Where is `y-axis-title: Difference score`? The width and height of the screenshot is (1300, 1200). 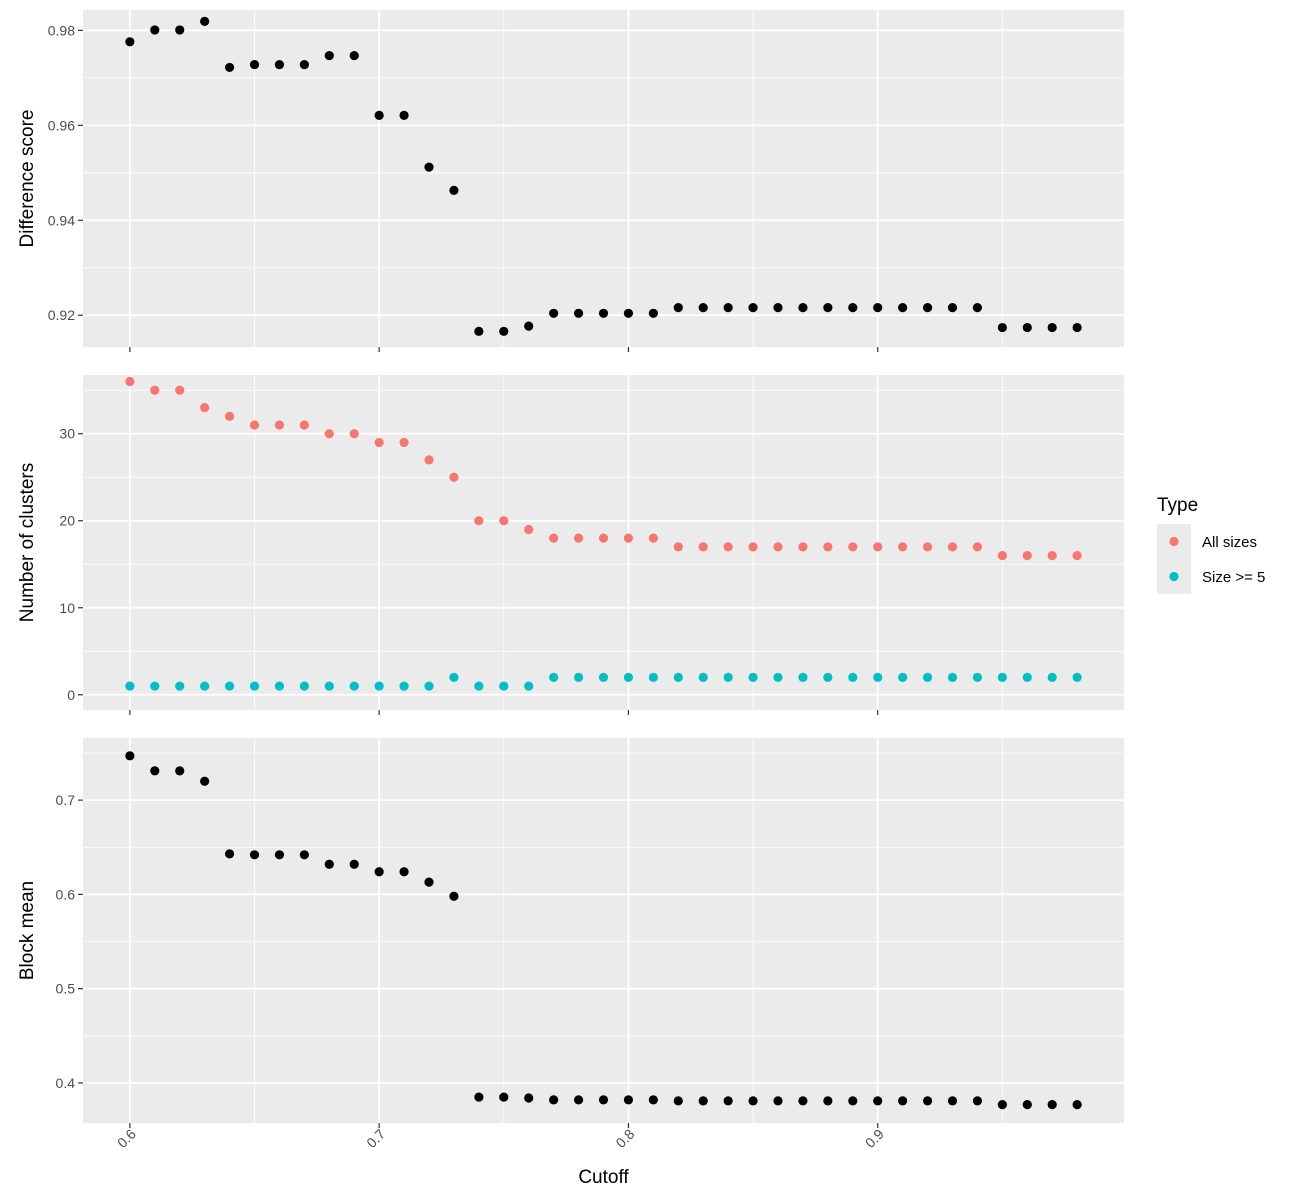 y-axis-title: Difference score is located at coordinates (27, 179).